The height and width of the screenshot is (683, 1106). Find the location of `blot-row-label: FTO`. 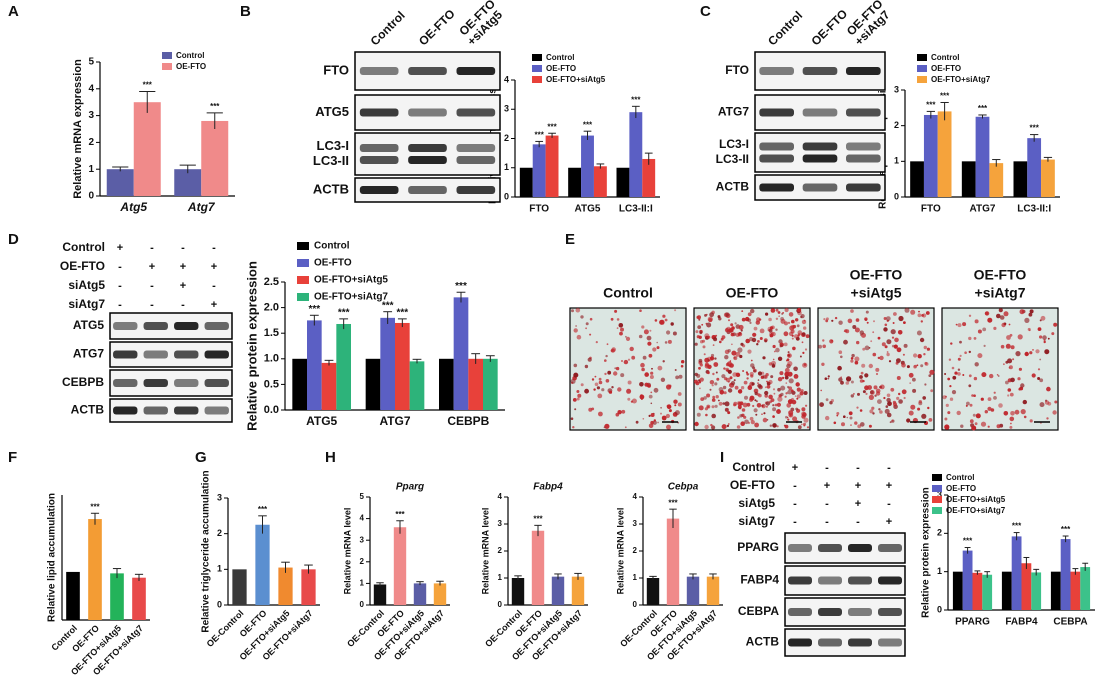

blot-row-label: FTO is located at coordinates (336, 69).